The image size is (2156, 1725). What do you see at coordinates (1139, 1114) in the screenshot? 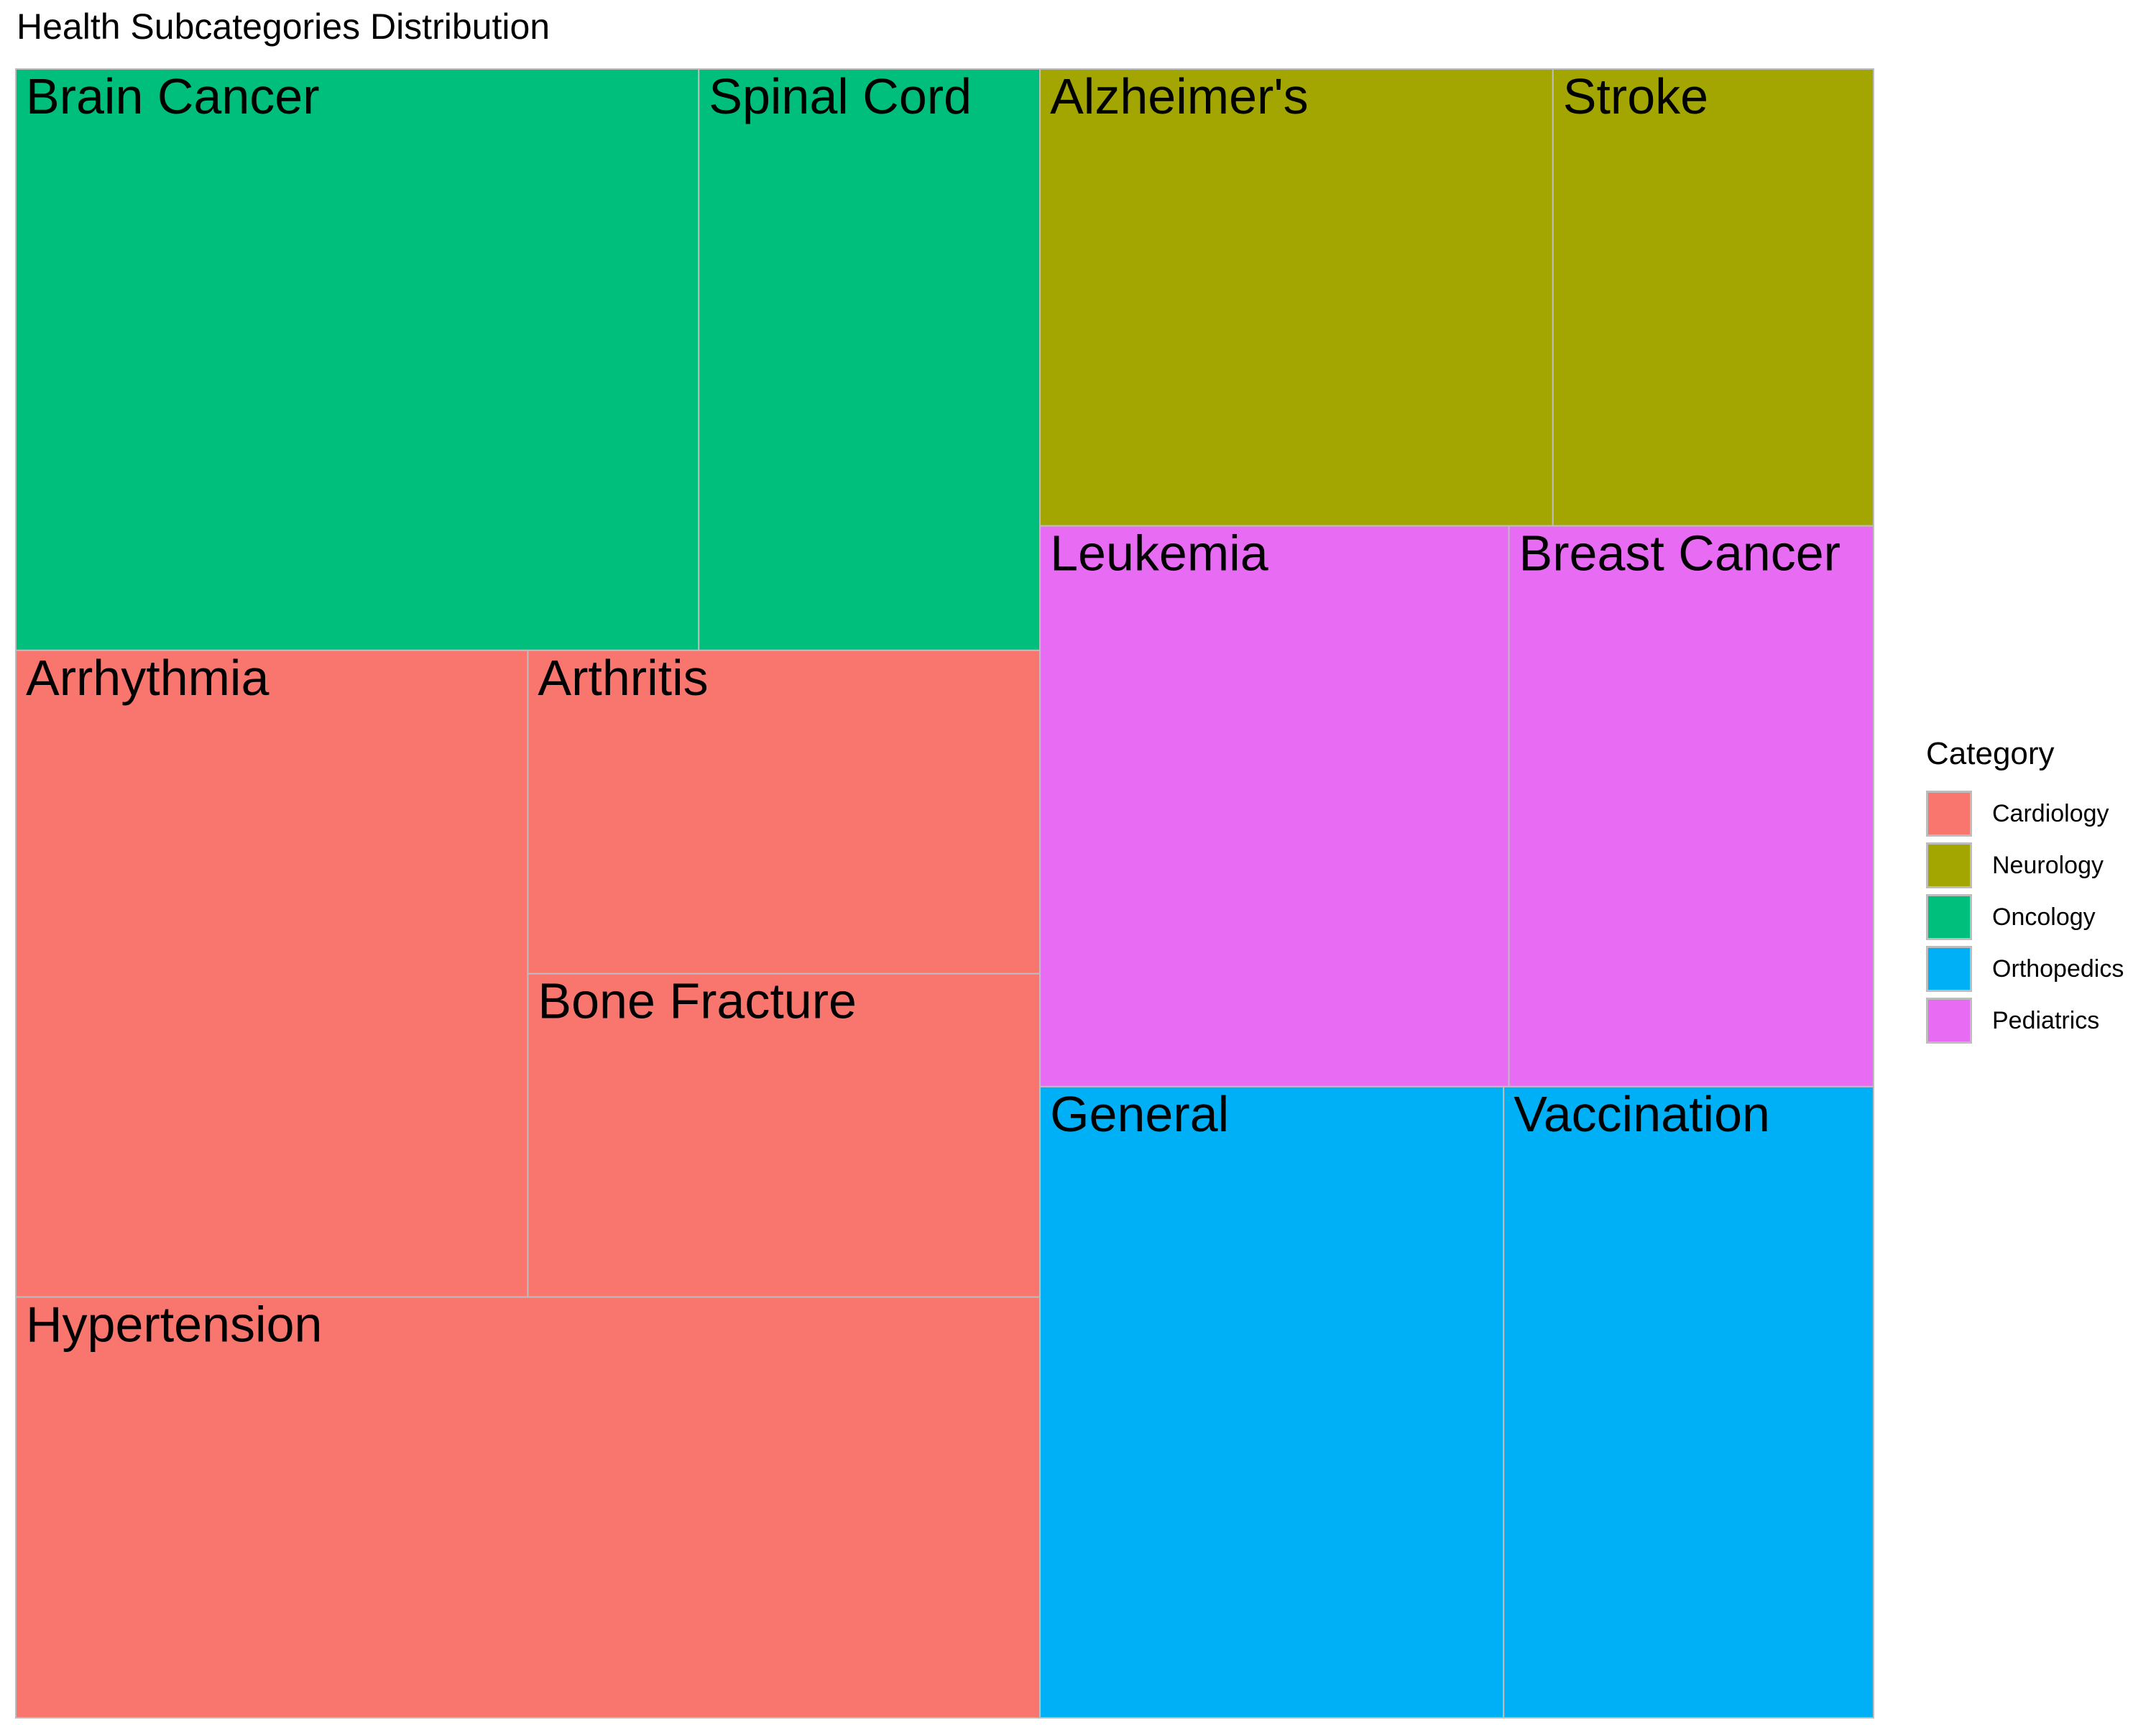
I see `tile-label-general: General` at bounding box center [1139, 1114].